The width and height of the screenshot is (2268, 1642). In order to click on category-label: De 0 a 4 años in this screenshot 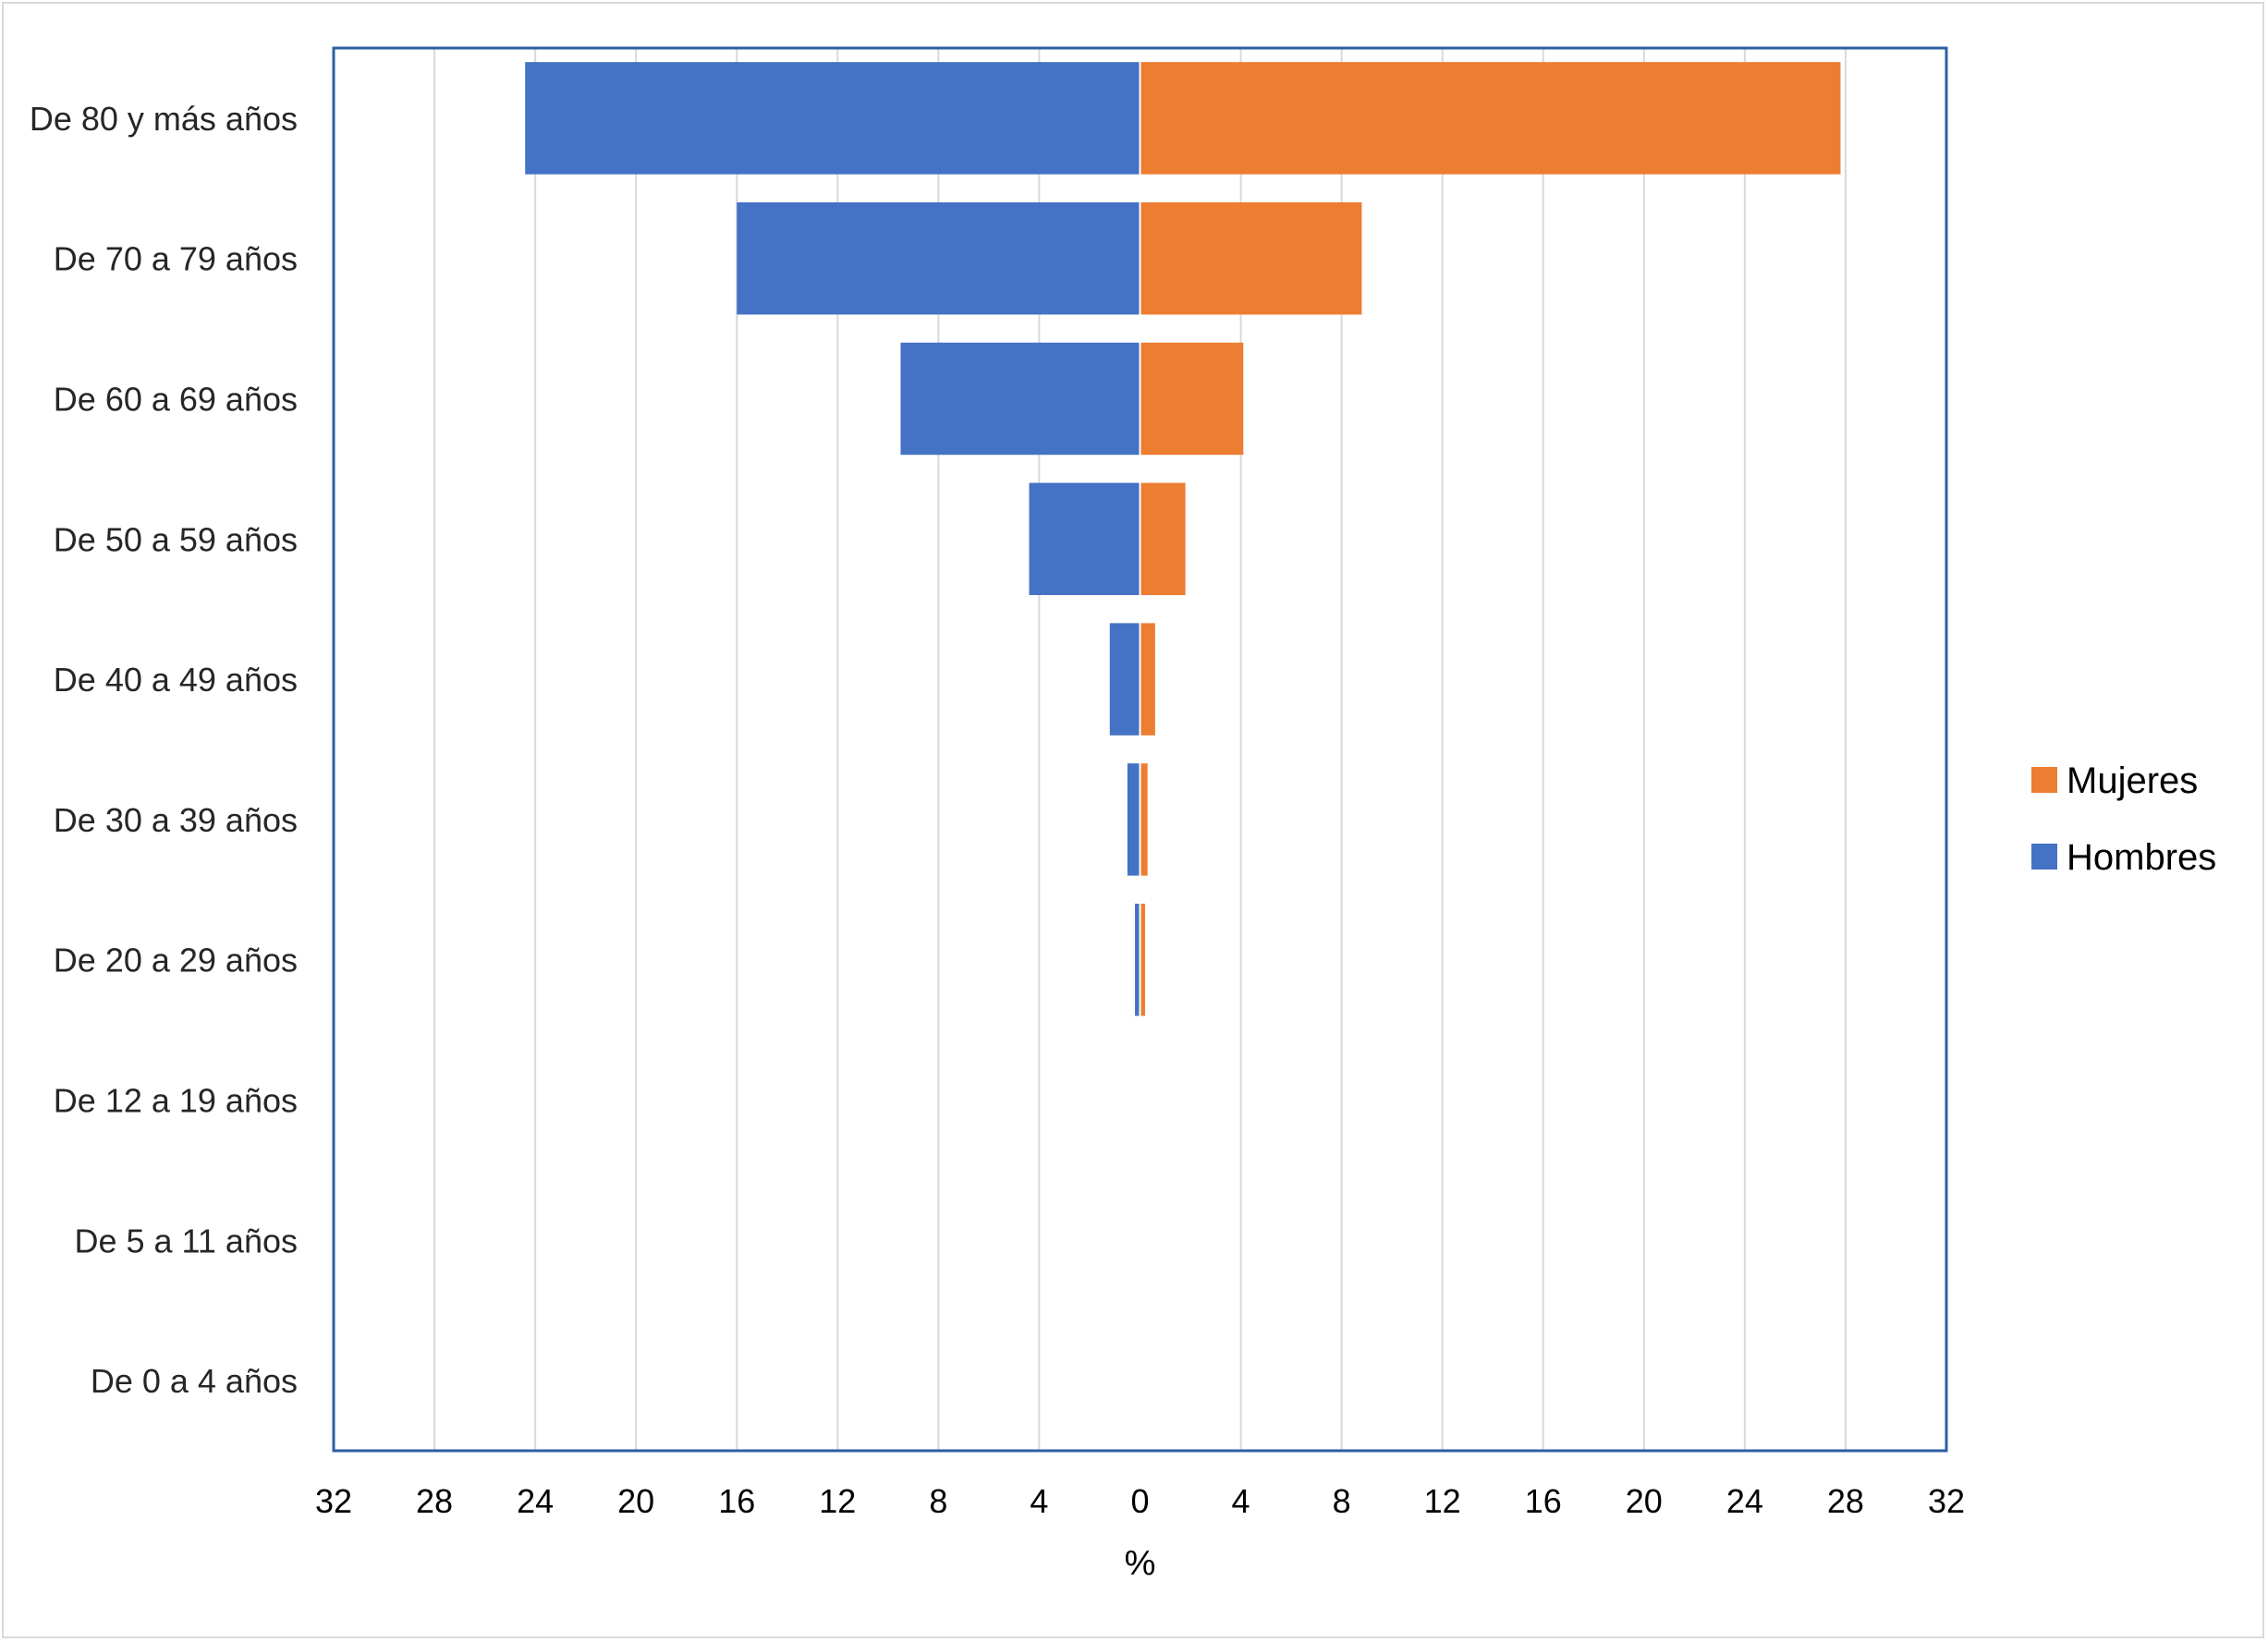, I will do `click(194, 1381)`.